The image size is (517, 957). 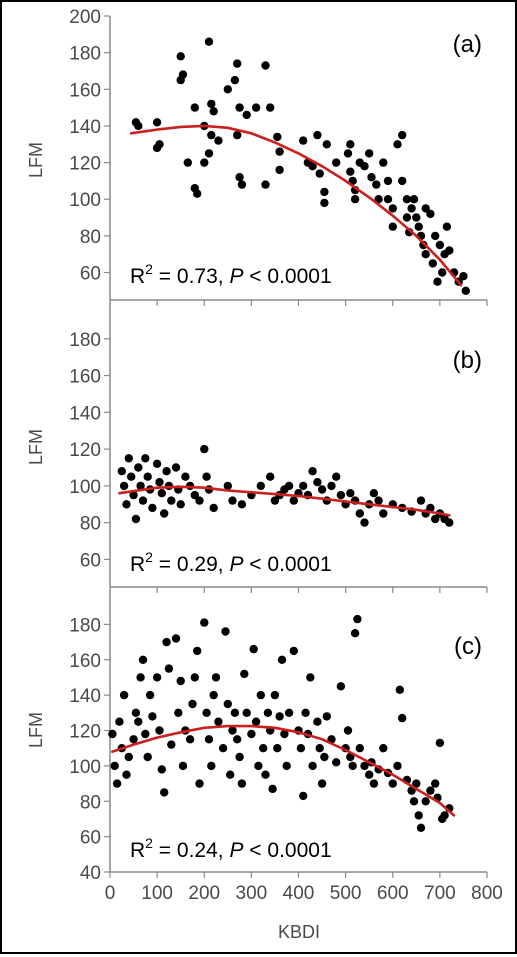 What do you see at coordinates (467, 44) in the screenshot?
I see `panel-label: (a)` at bounding box center [467, 44].